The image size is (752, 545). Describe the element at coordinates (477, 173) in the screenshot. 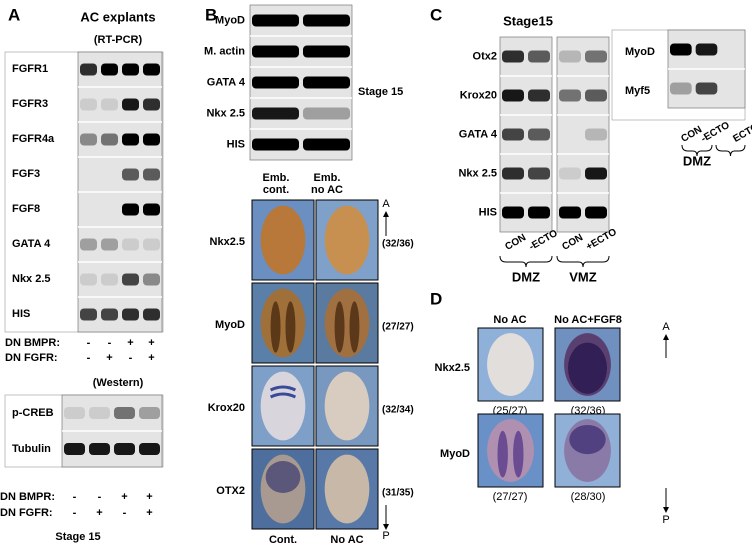

I see `gene-label: Nkx 2.5` at that location.